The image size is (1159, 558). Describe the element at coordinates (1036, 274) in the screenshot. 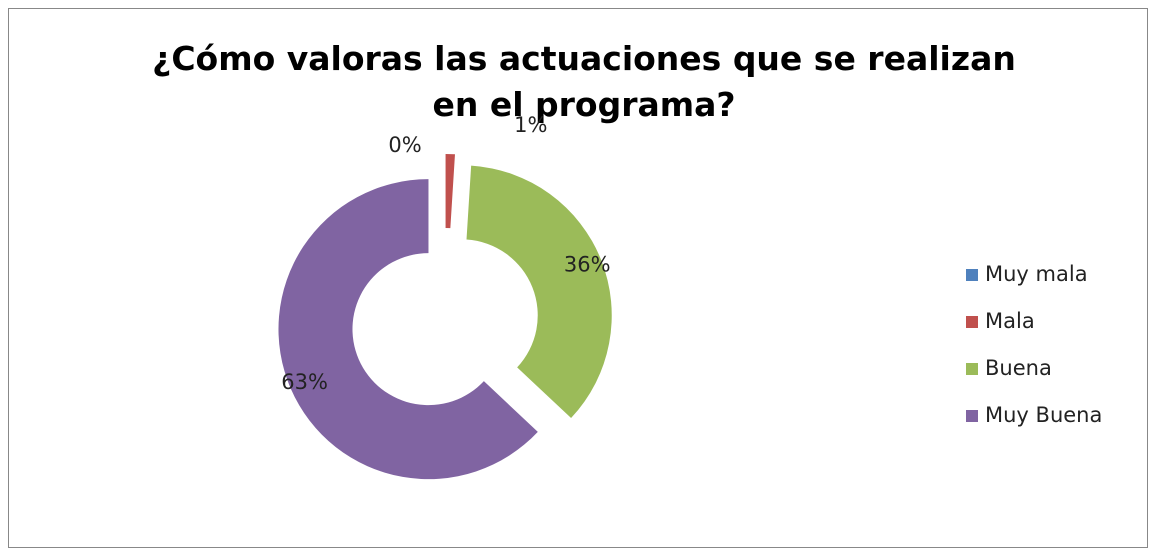

I see `legend-label: Muy mala` at that location.